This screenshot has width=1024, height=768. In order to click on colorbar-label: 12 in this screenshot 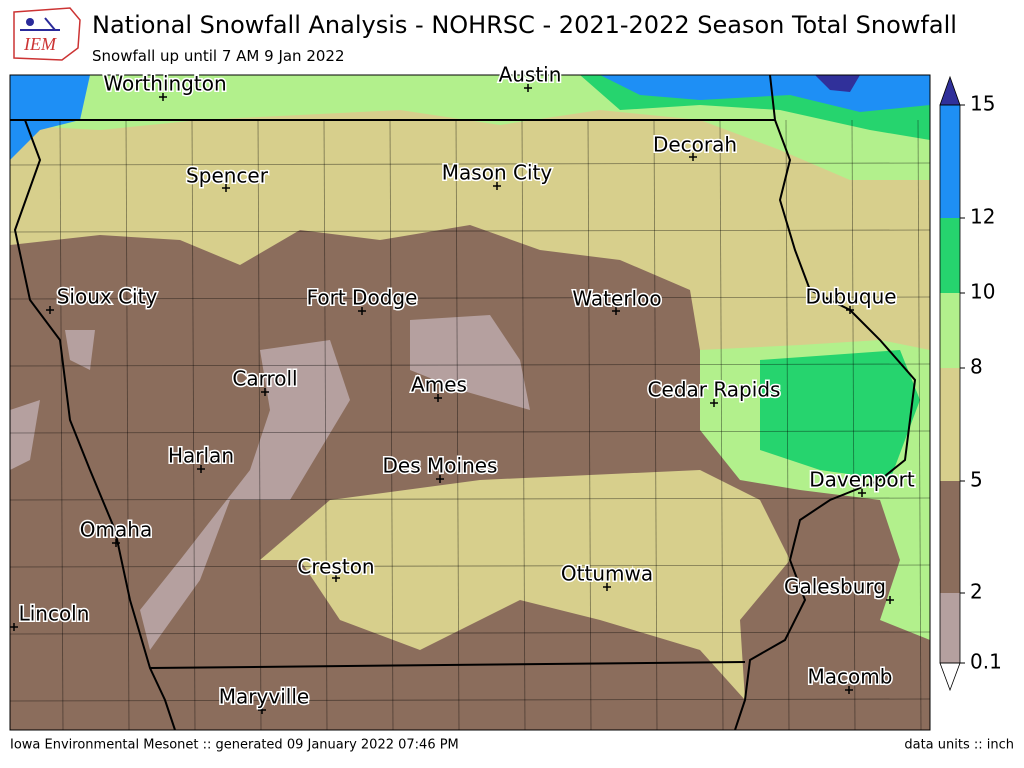, I will do `click(982, 217)`.